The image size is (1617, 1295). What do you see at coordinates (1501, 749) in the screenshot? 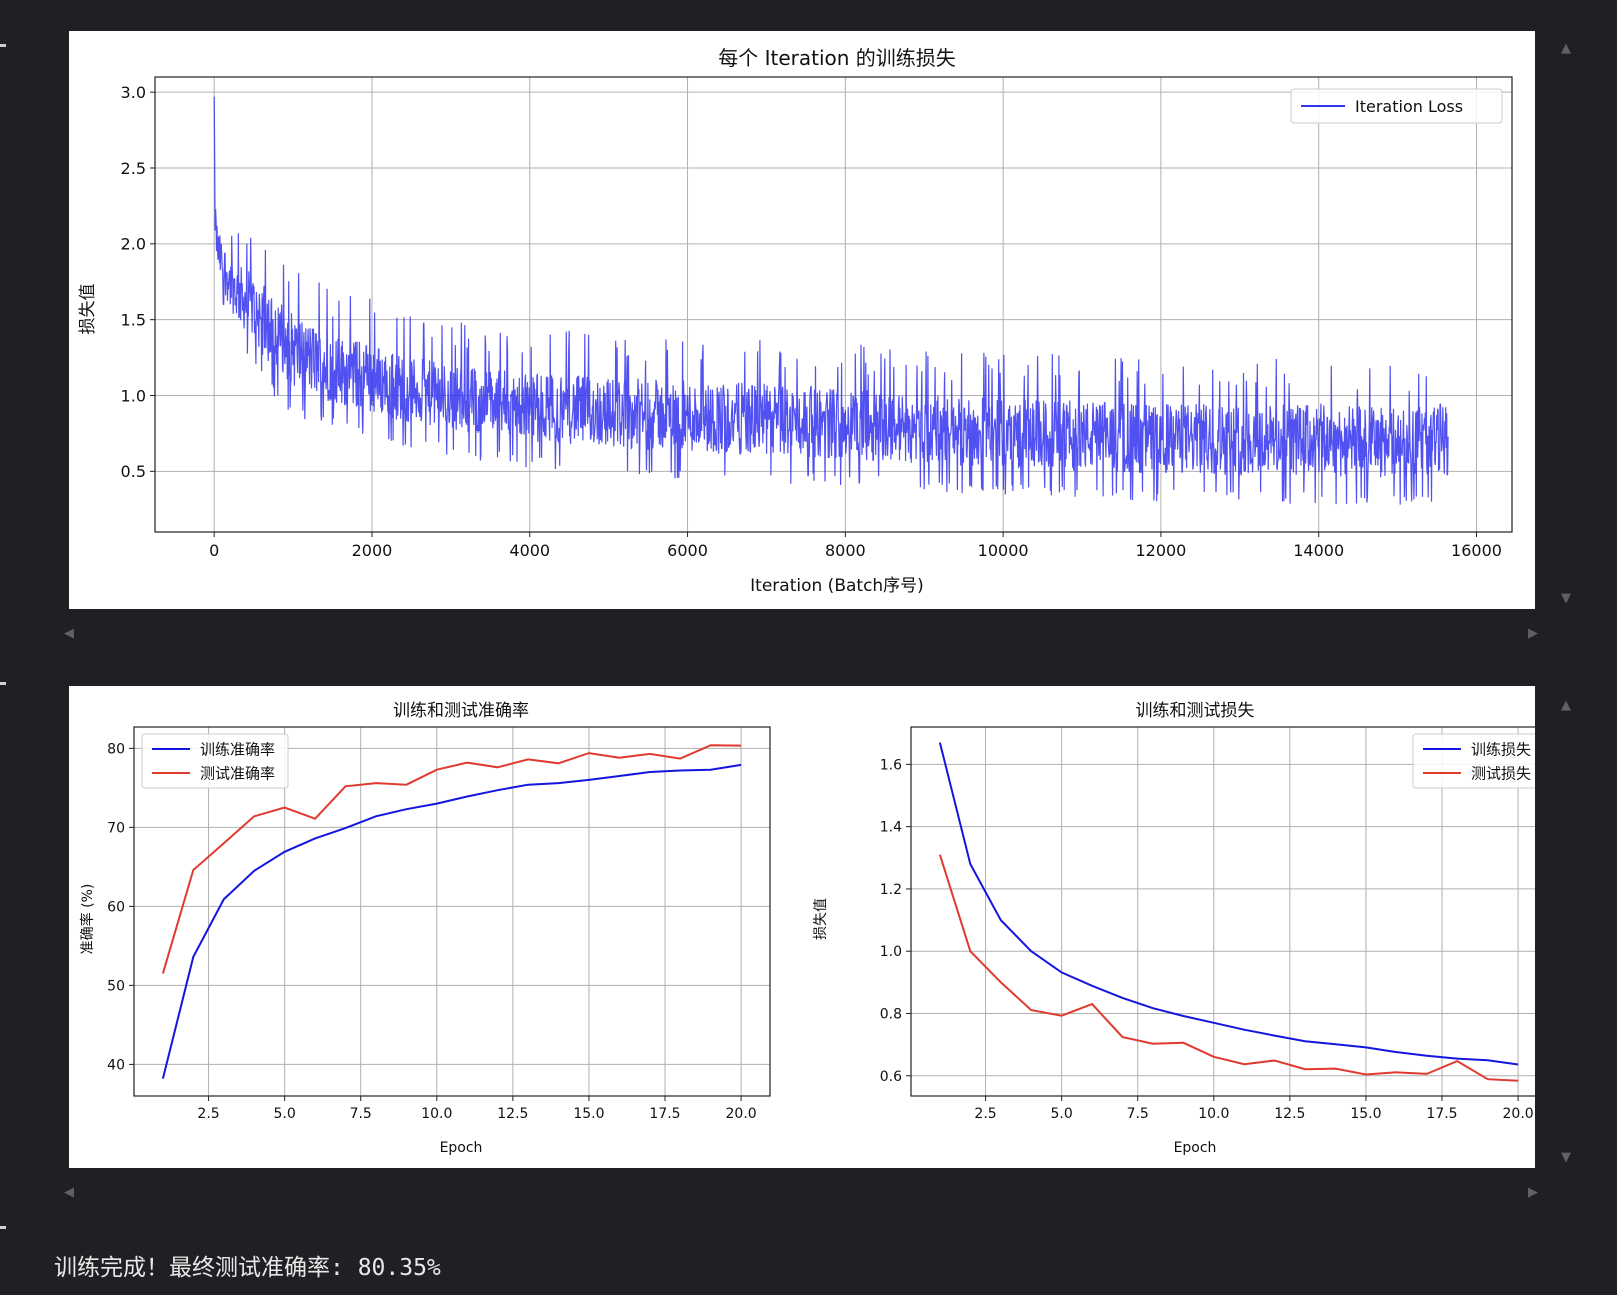
I see `legend-label: 训练损失` at bounding box center [1501, 749].